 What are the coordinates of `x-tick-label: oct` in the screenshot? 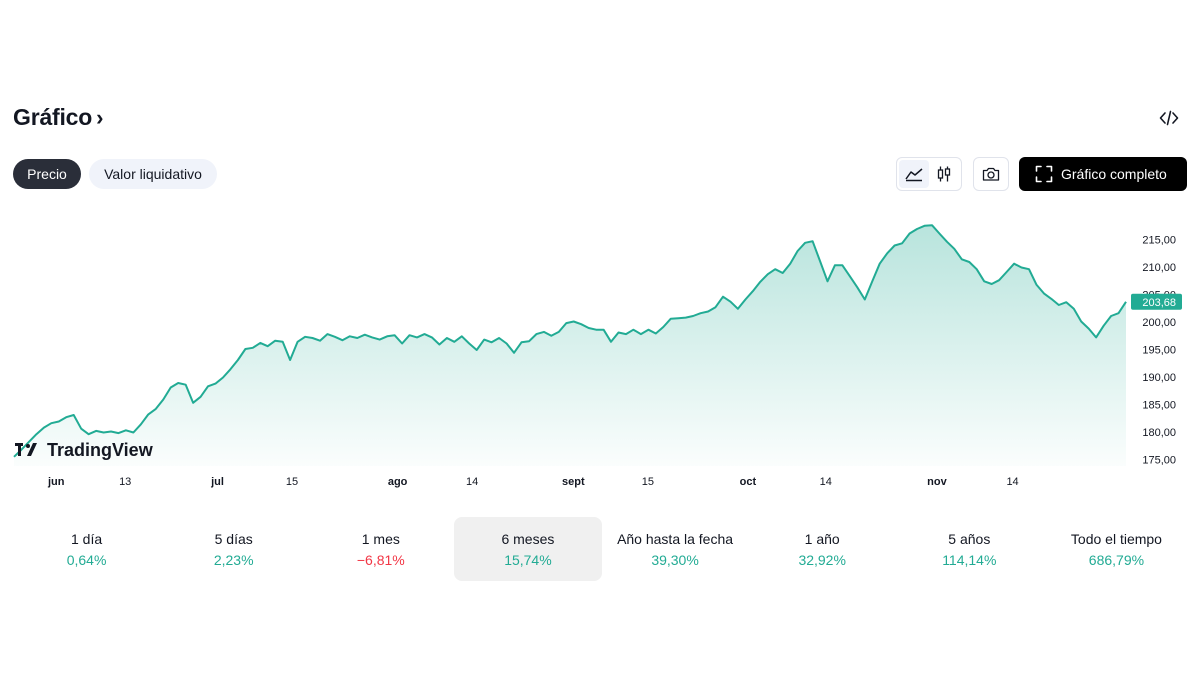 It's located at (748, 482).